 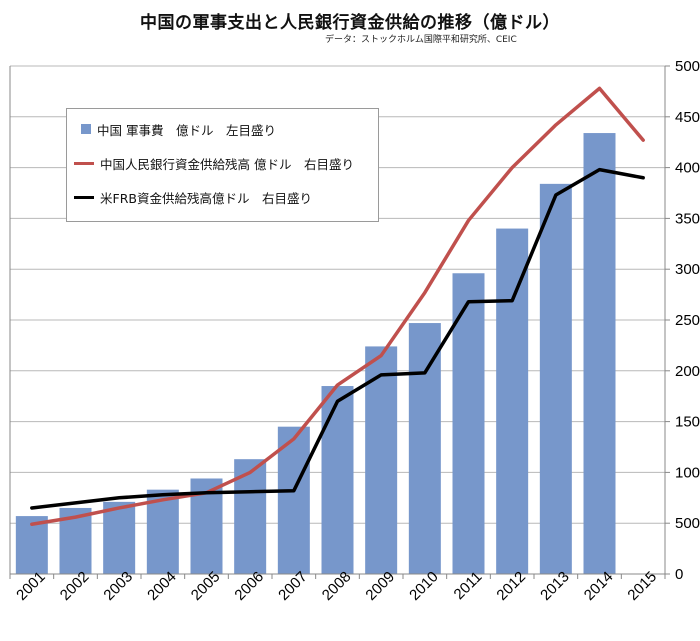 I want to click on right-tick-label: 0, so click(x=679, y=574).